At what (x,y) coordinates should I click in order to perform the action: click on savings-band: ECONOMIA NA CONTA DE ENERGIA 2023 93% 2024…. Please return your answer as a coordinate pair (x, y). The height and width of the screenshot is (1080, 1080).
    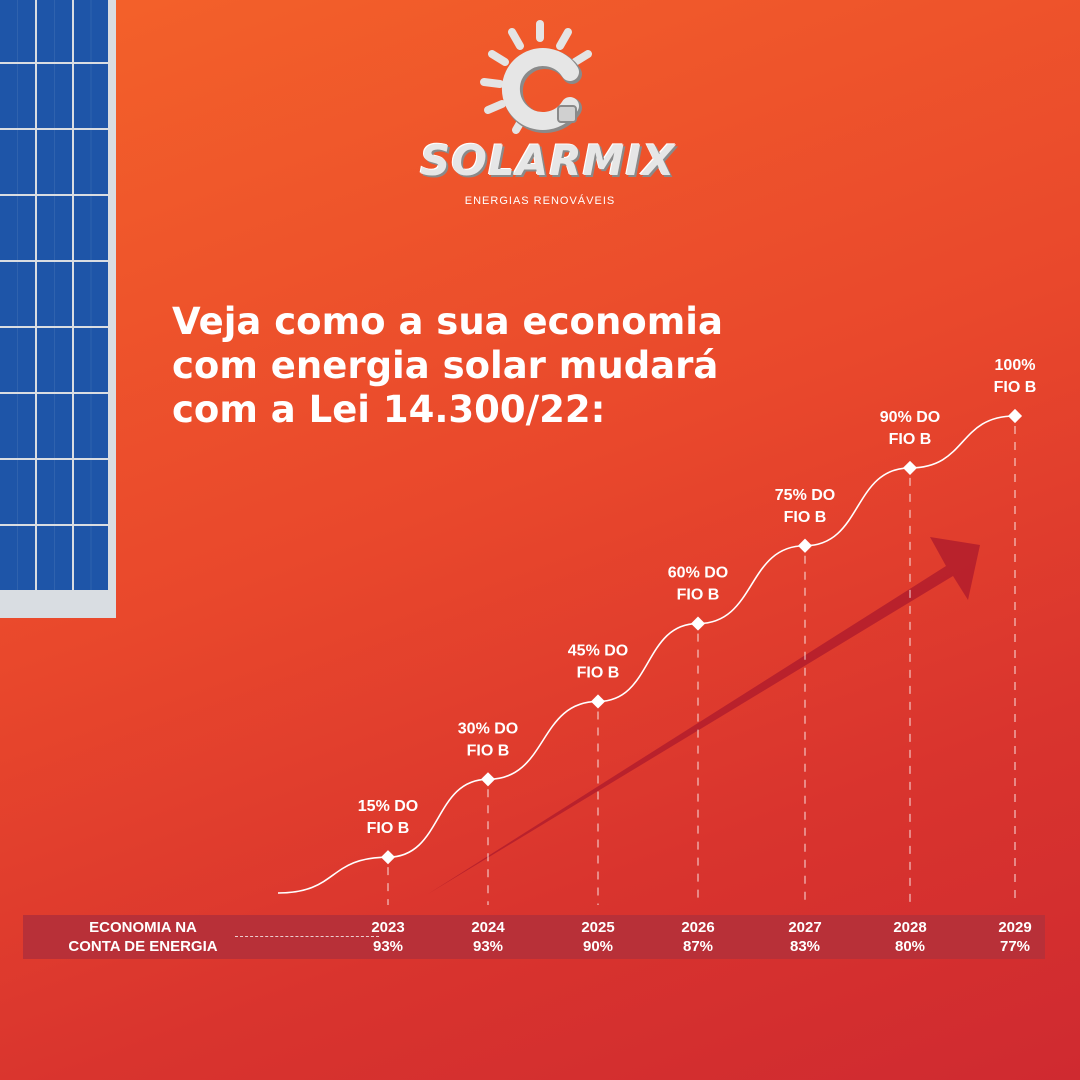
    Looking at the image, I should click on (534, 937).